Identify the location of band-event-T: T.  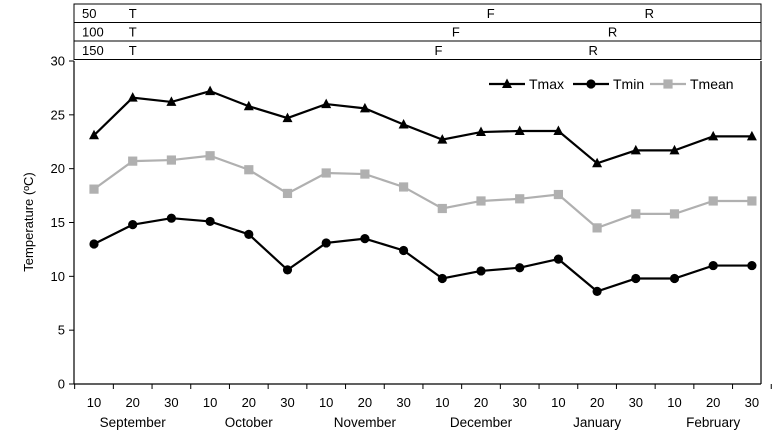
(133, 50).